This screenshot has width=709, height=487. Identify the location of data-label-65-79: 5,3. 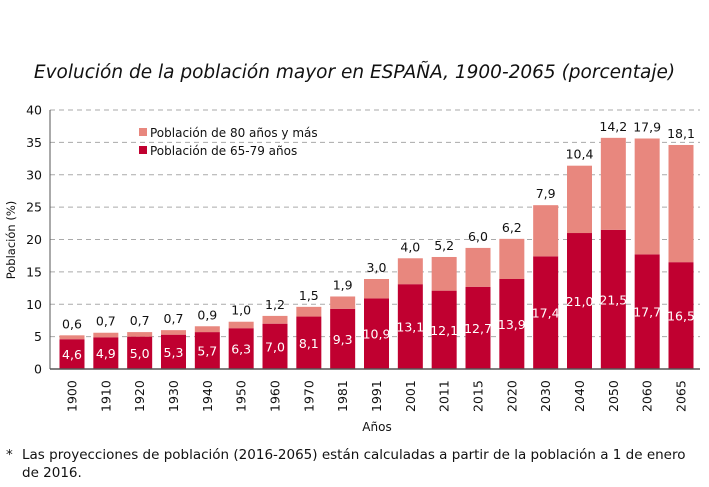
(174, 352).